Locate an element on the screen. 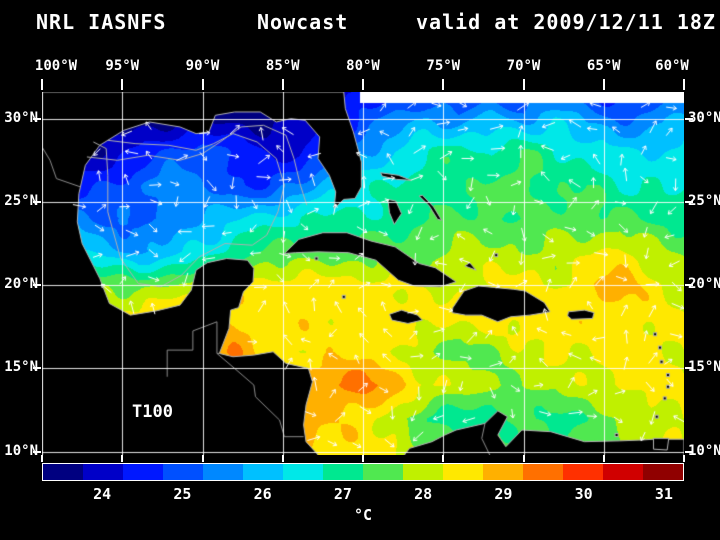 The height and width of the screenshot is (540, 720). lon-axis-label: 75°W is located at coordinates (443, 66).